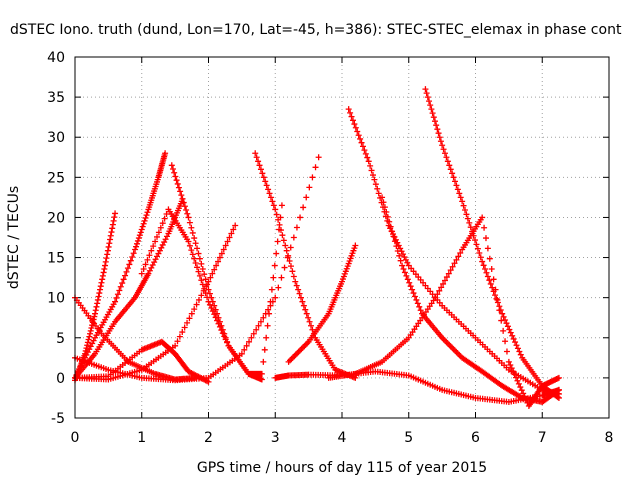 The image size is (640, 480). Describe the element at coordinates (275, 438) in the screenshot. I see `x-tick-label: 3` at that location.